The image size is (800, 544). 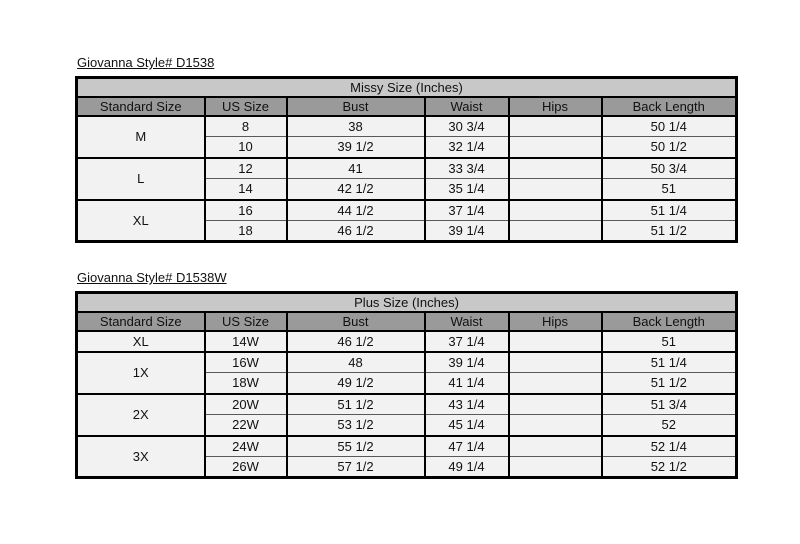 I want to click on waist-cell: 35 1/4, so click(x=466, y=189).